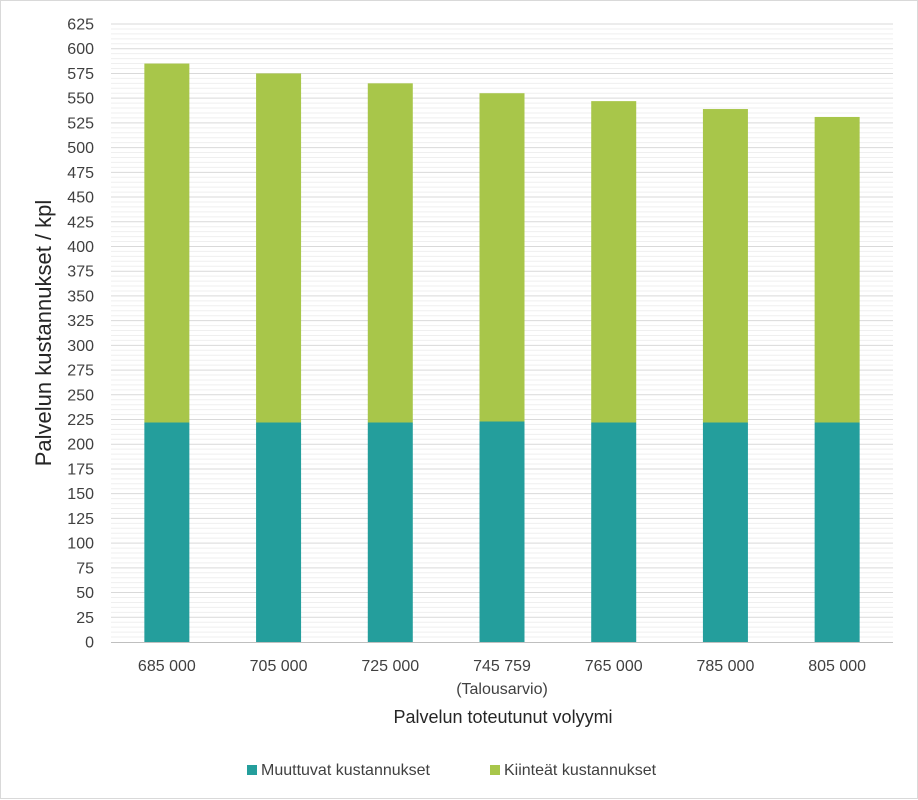  Describe the element at coordinates (80, 198) in the screenshot. I see `y-tick-label: 450` at that location.